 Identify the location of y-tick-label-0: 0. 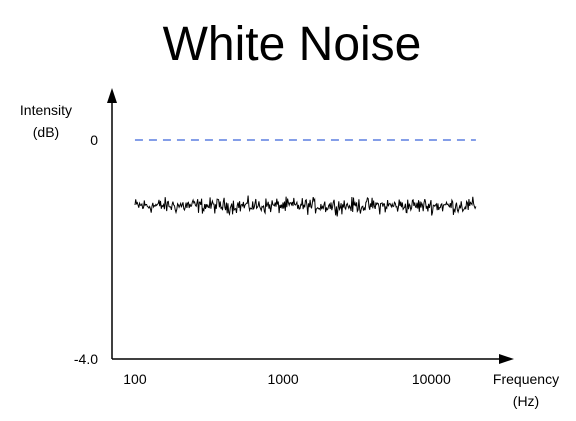
(94, 140).